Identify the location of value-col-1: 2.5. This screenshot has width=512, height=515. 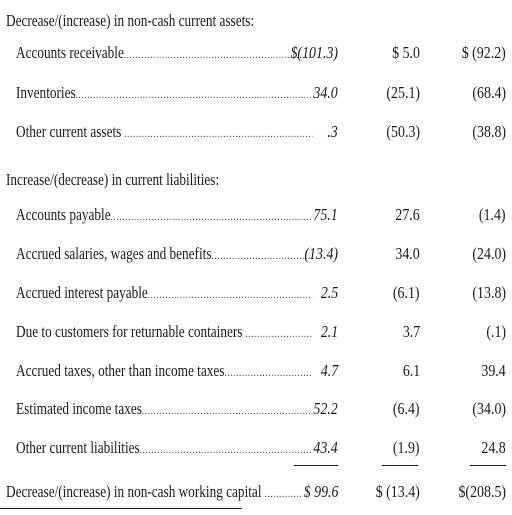
(329, 293).